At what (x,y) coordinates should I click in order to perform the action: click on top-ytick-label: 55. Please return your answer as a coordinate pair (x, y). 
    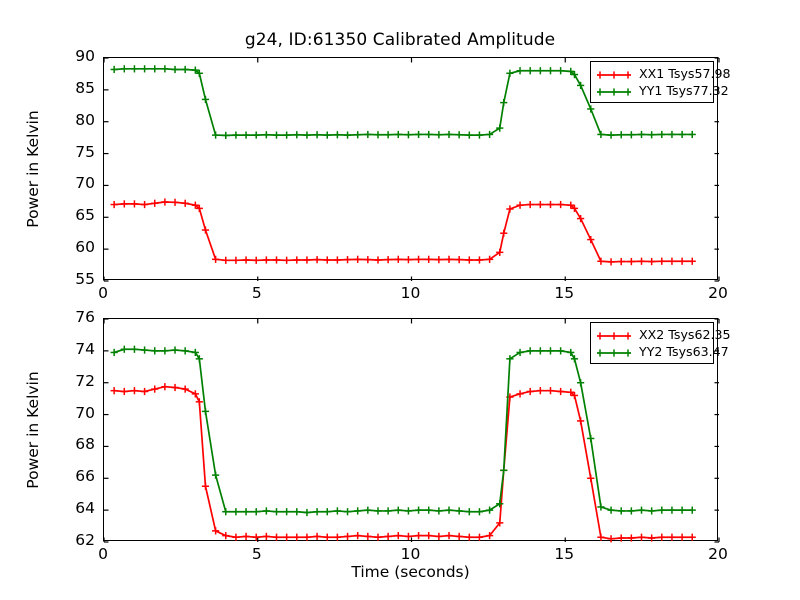
    Looking at the image, I should click on (85, 279).